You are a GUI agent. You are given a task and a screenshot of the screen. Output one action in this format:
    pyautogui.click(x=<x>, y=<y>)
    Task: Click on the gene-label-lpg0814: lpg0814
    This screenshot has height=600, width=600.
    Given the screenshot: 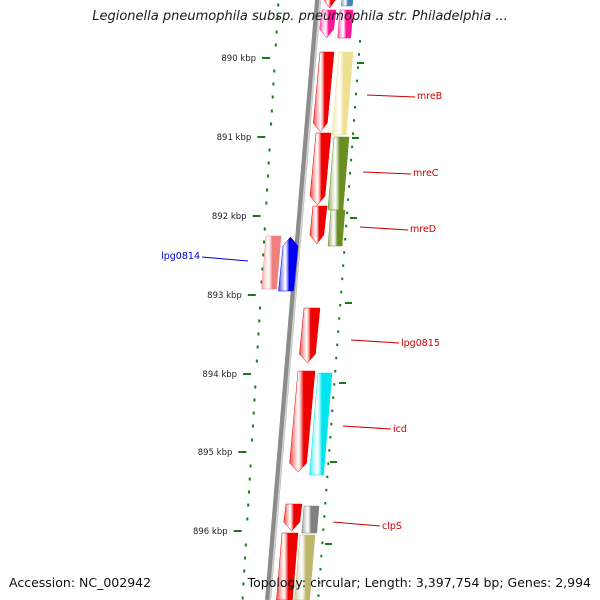 What is the action you would take?
    pyautogui.click(x=180, y=256)
    